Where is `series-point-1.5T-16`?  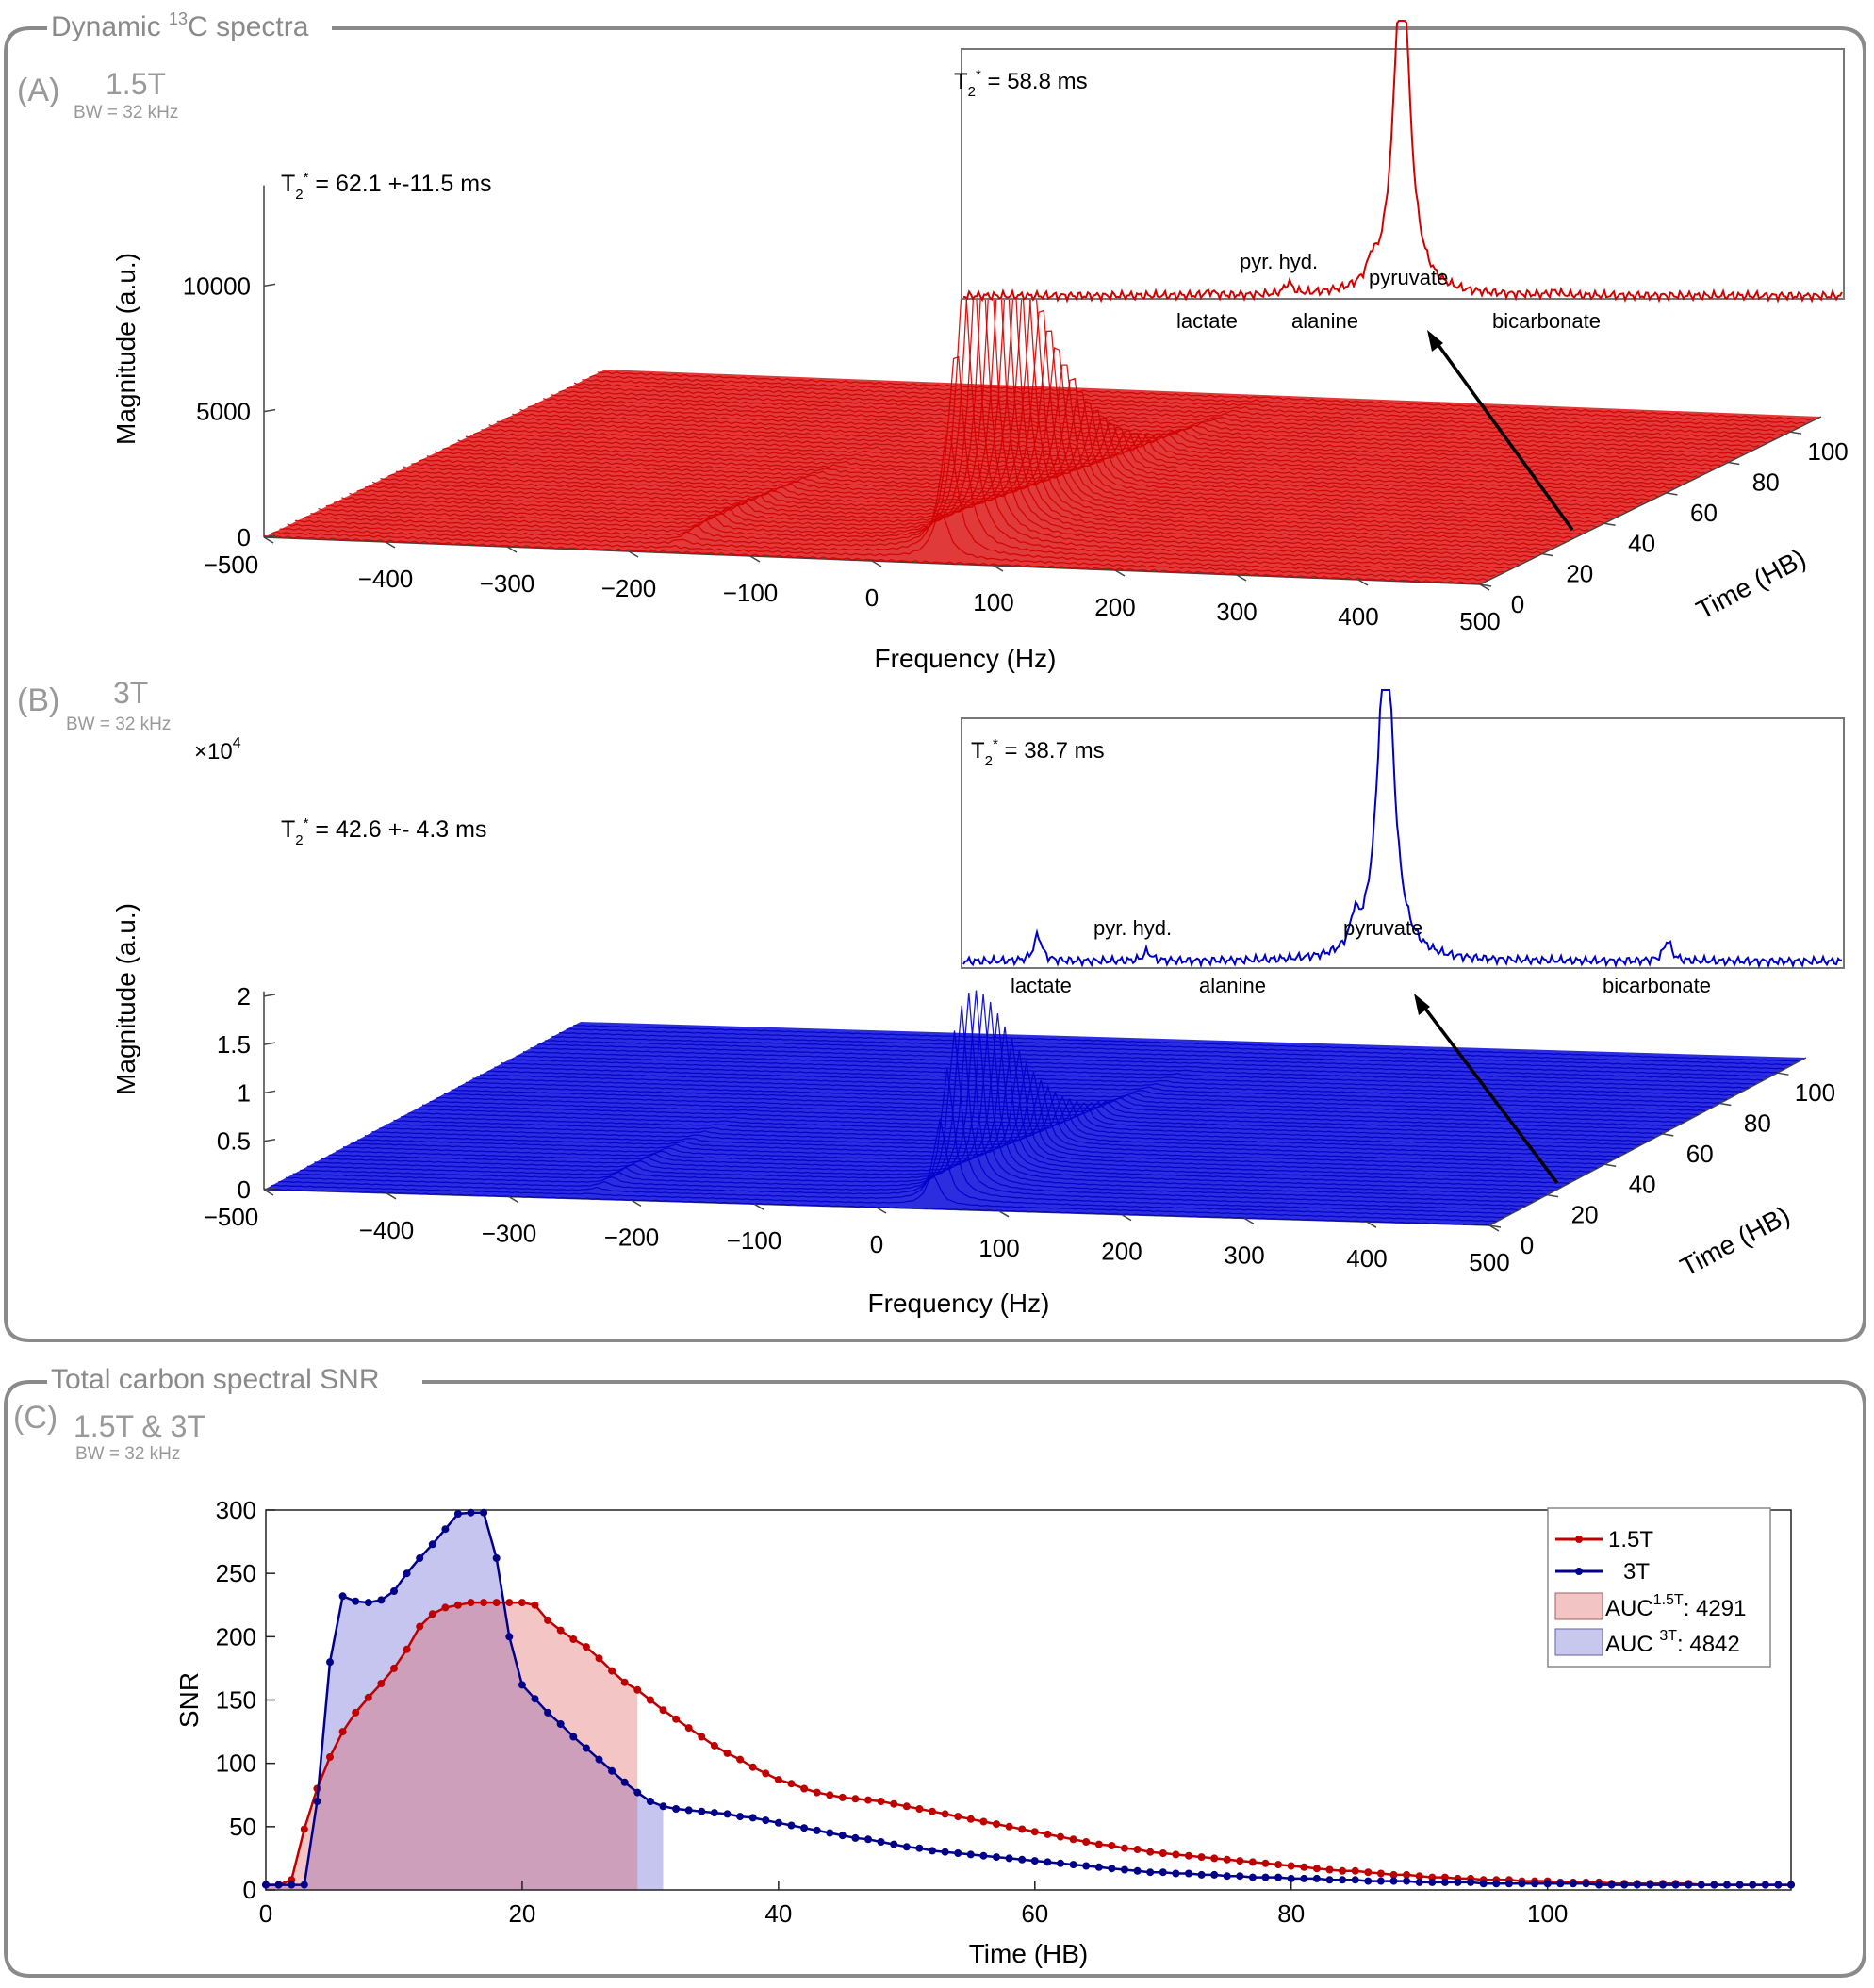 series-point-1.5T-16 is located at coordinates (471, 1603).